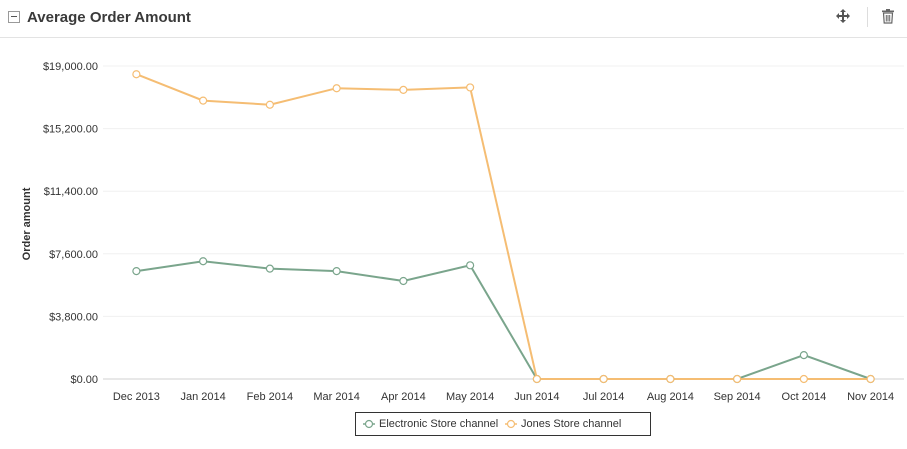  What do you see at coordinates (270, 397) in the screenshot?
I see `x-tick-label: Feb 2014` at bounding box center [270, 397].